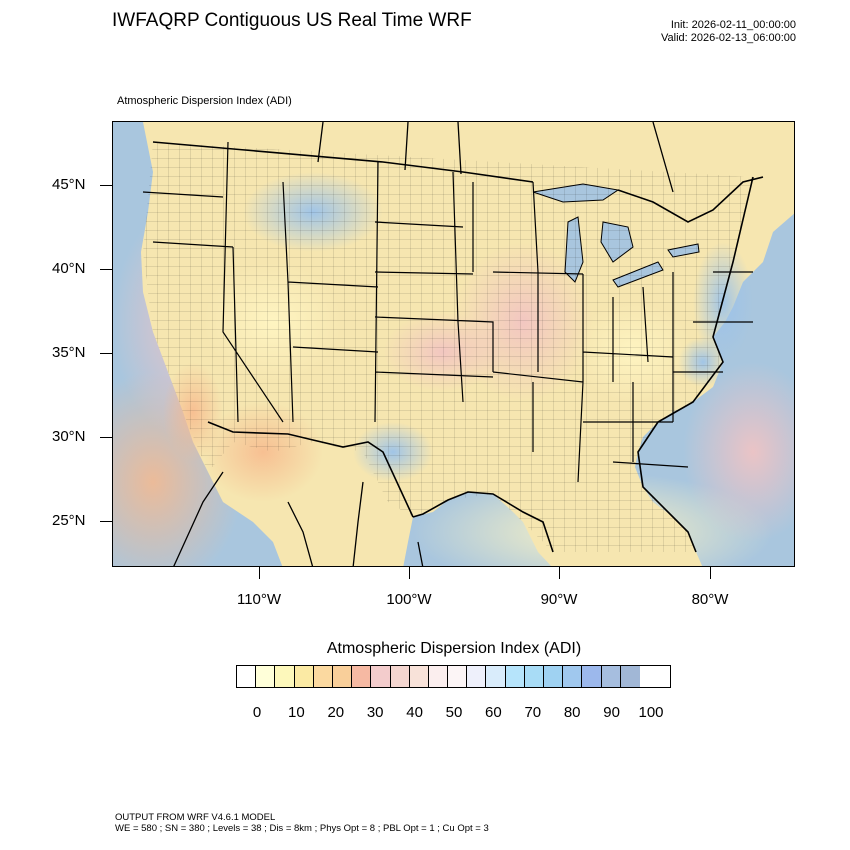 The image size is (850, 850). What do you see at coordinates (454, 712) in the screenshot?
I see `colorbar-tick-label: 50` at bounding box center [454, 712].